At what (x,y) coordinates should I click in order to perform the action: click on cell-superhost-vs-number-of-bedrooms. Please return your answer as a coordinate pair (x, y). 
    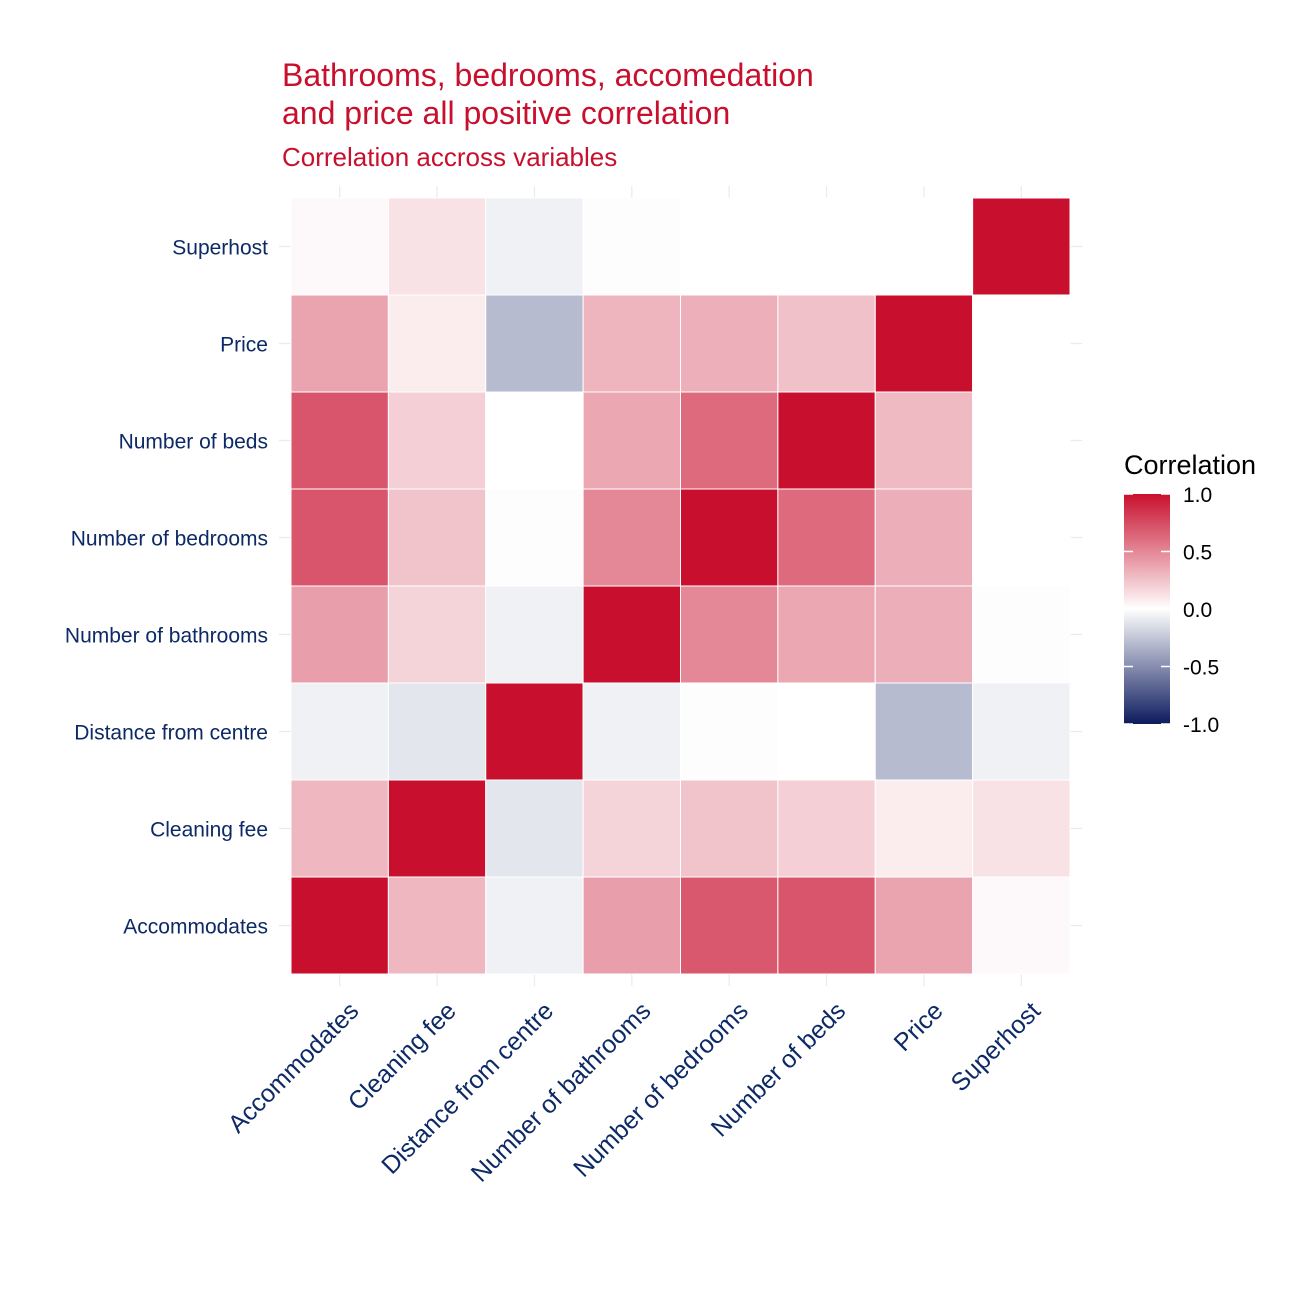
    Looking at the image, I should click on (729, 246).